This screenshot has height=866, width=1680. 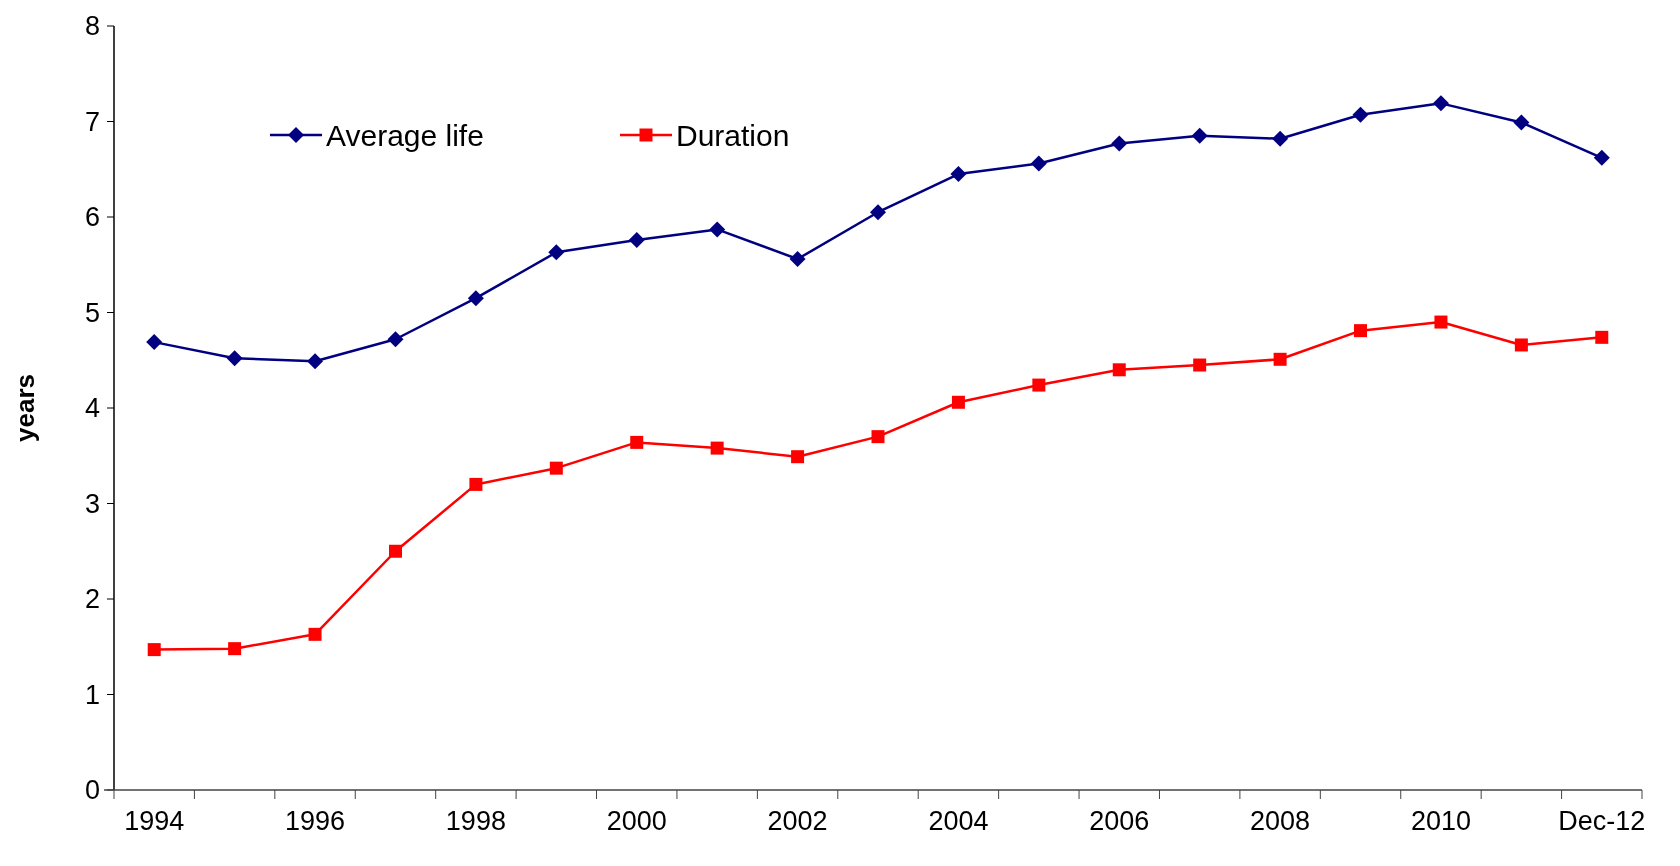 I want to click on x-tick-label: 2006, so click(x=1119, y=821).